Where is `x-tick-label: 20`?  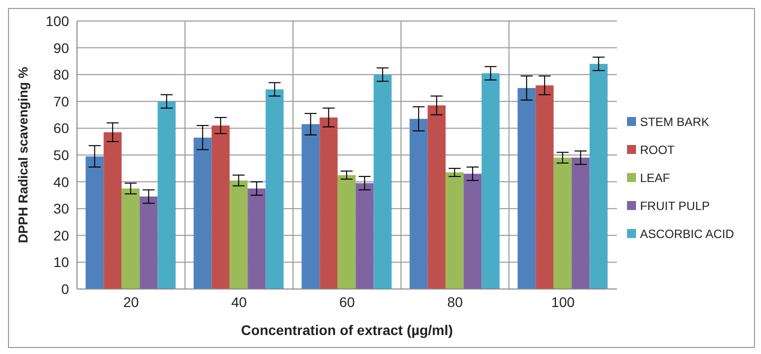
x-tick-label: 20 is located at coordinates (131, 302).